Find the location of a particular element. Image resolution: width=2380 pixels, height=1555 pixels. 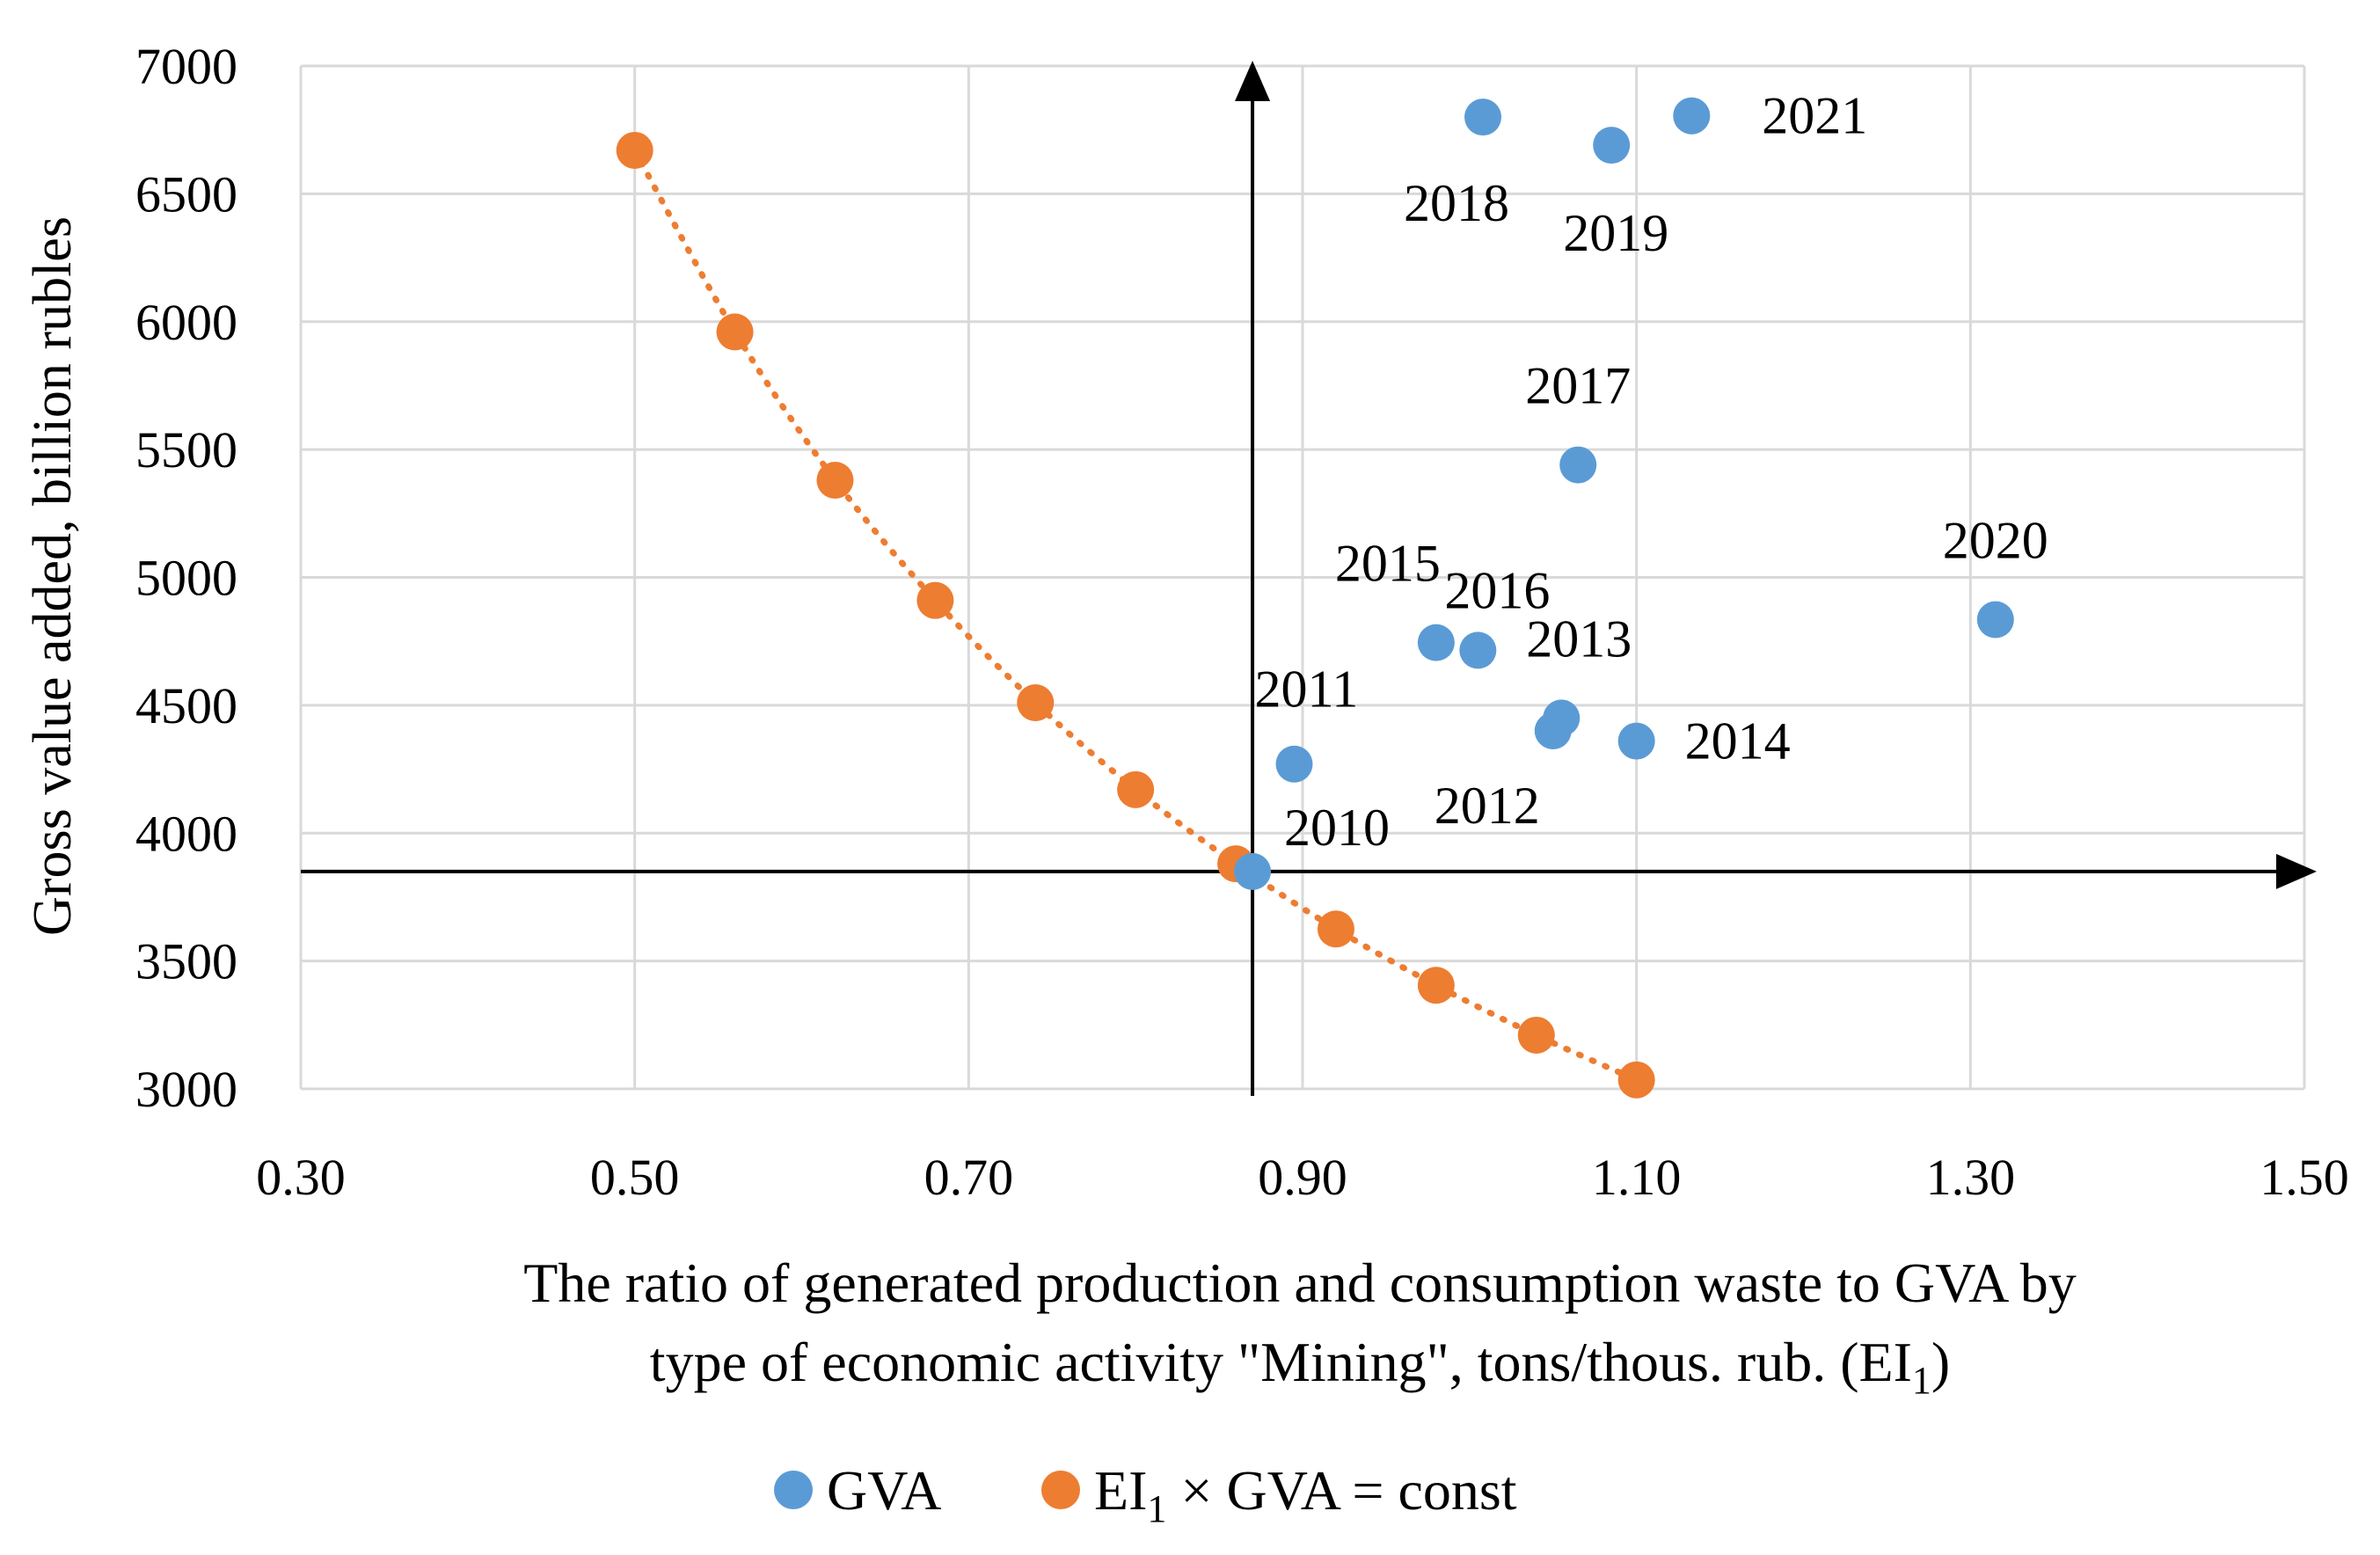

x-tick-label: 1.30 is located at coordinates (1971, 1177).